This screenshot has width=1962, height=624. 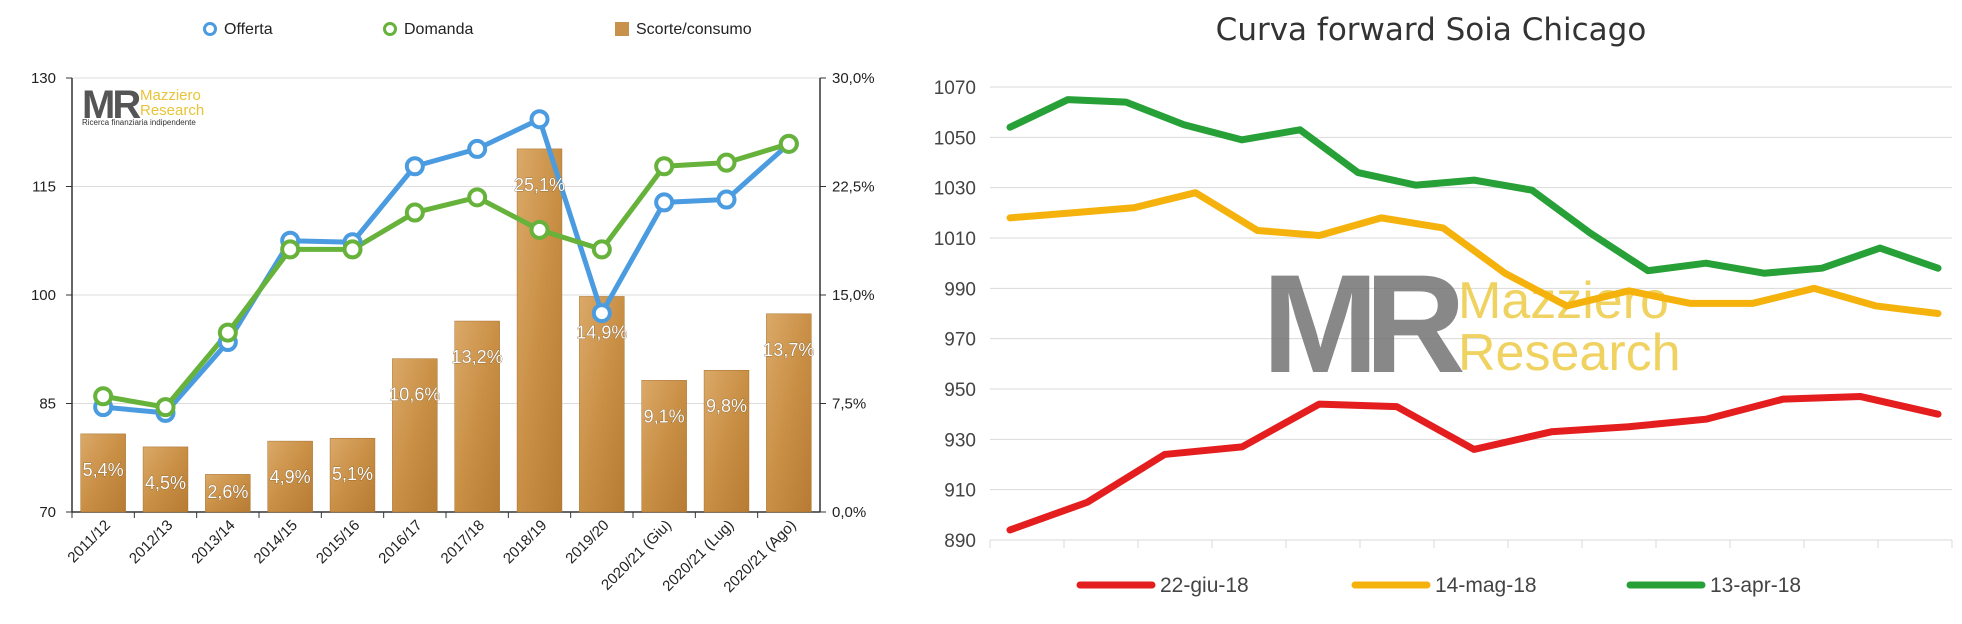 I want to click on bar-data-label: 13,7%, so click(x=788, y=350).